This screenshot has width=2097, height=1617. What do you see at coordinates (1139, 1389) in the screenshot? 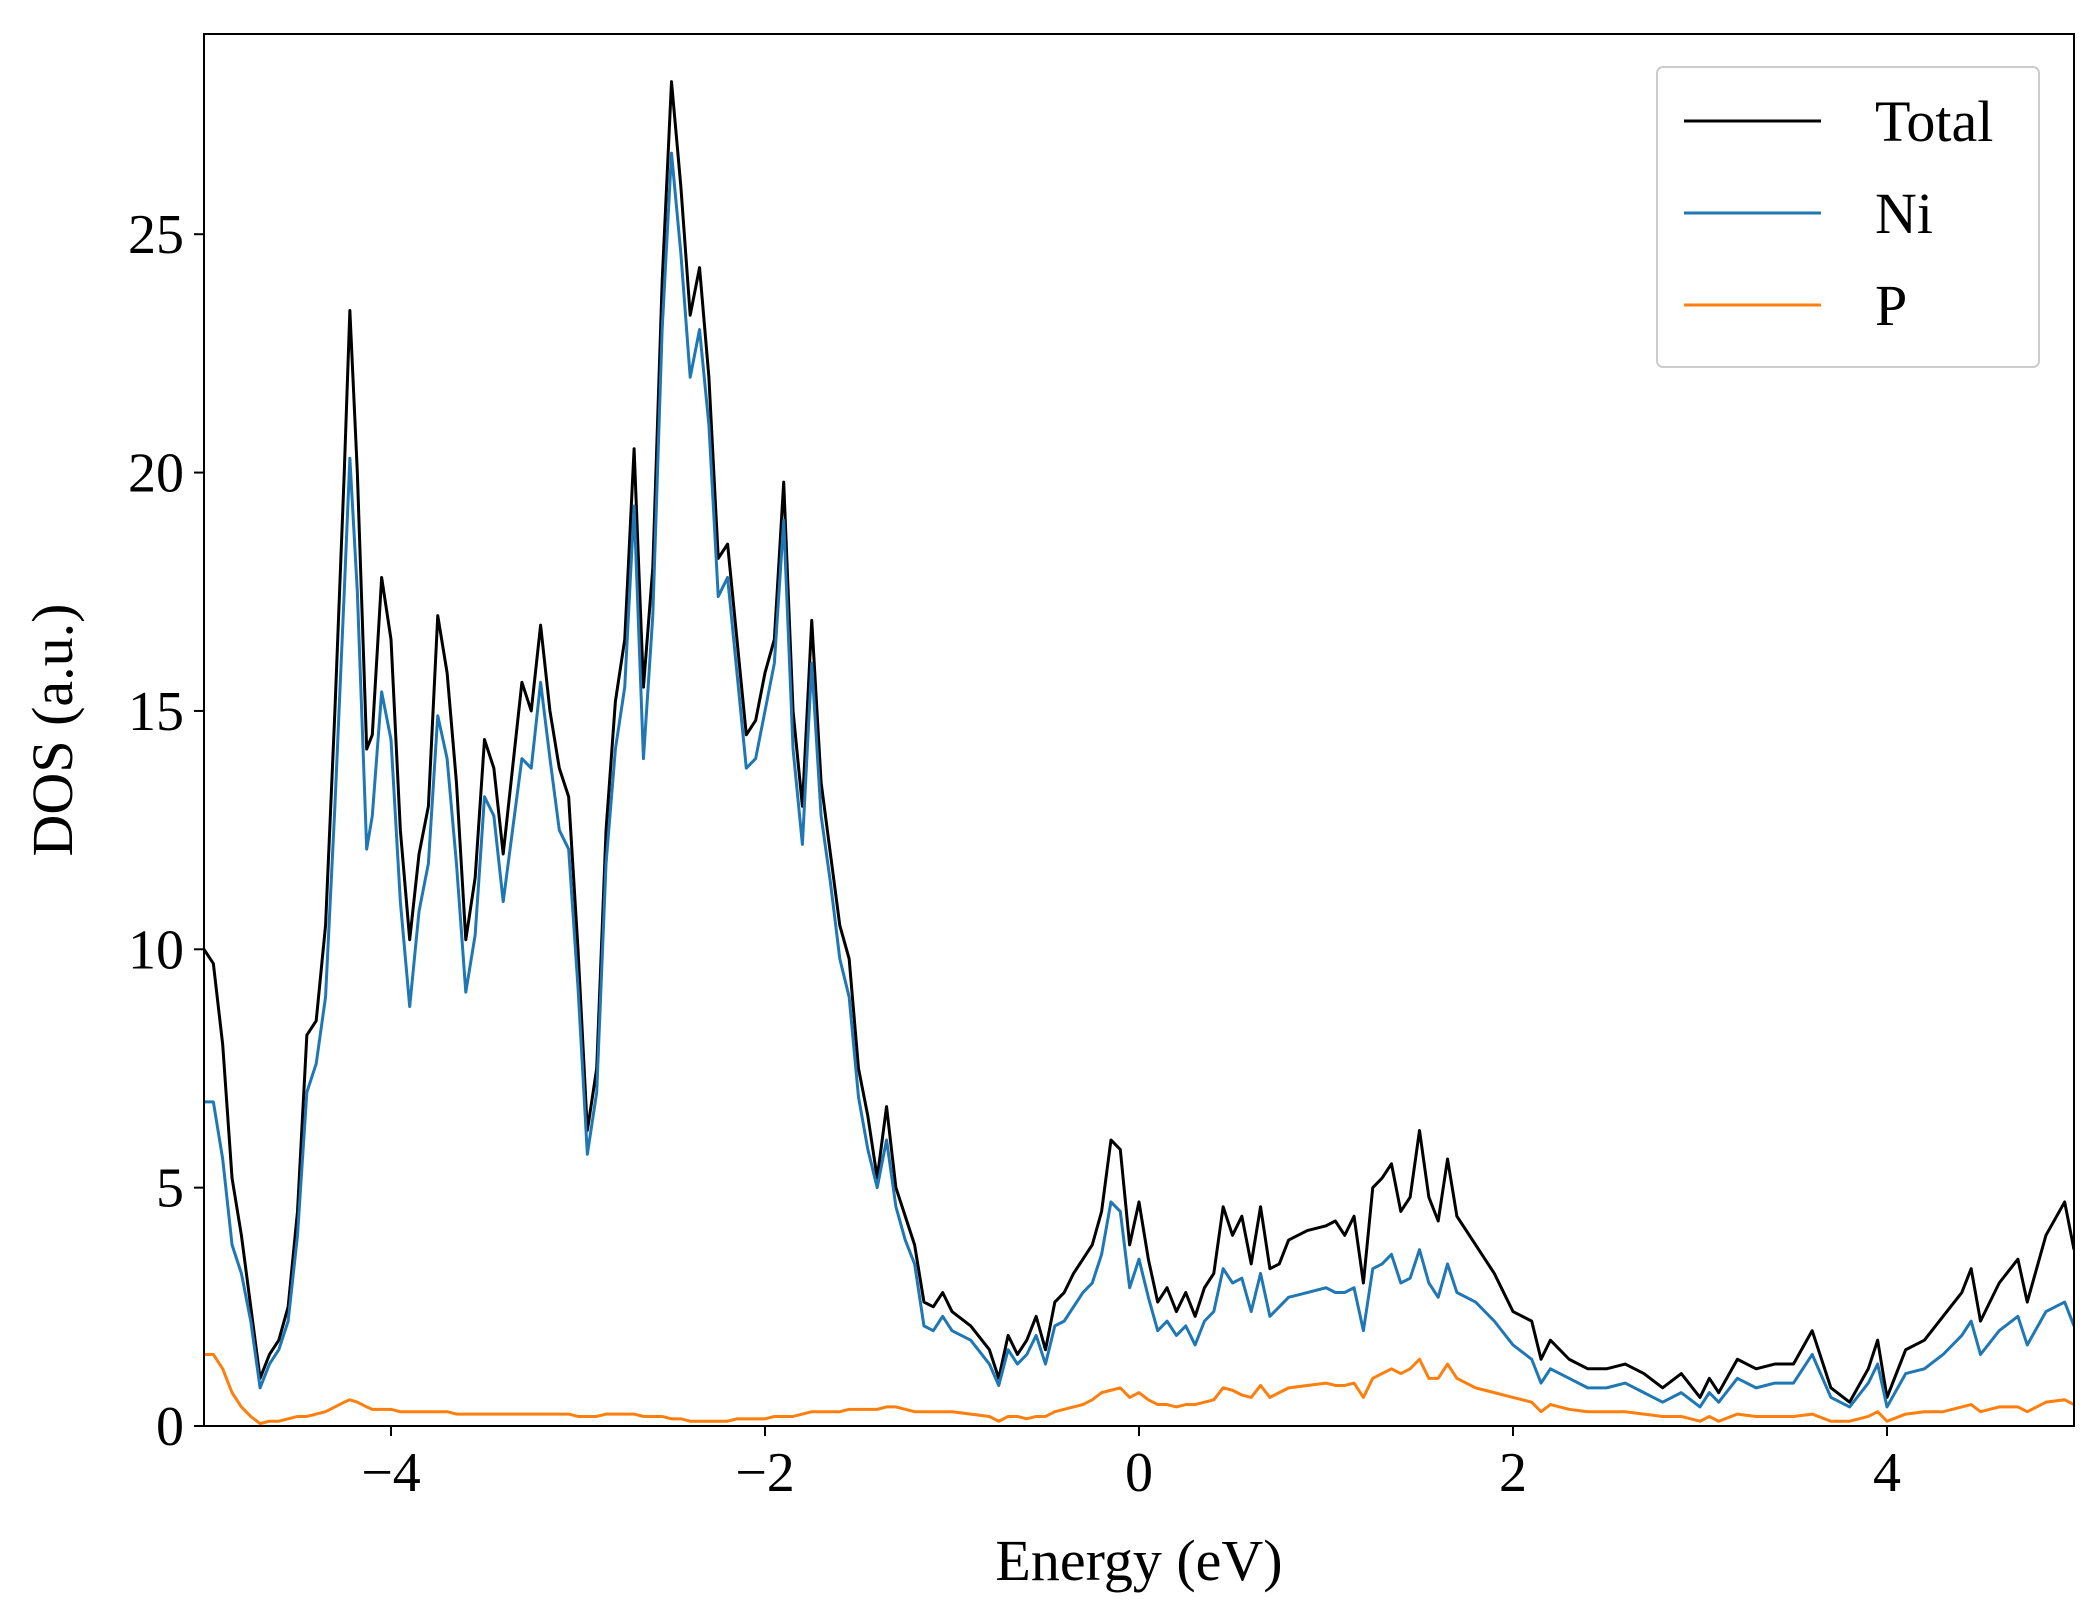
I see `series-line` at bounding box center [1139, 1389].